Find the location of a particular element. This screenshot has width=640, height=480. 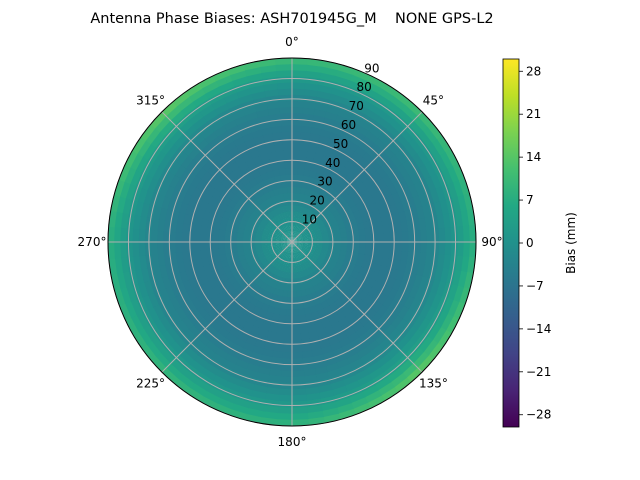

theta-tick-label: 180° is located at coordinates (292, 442).